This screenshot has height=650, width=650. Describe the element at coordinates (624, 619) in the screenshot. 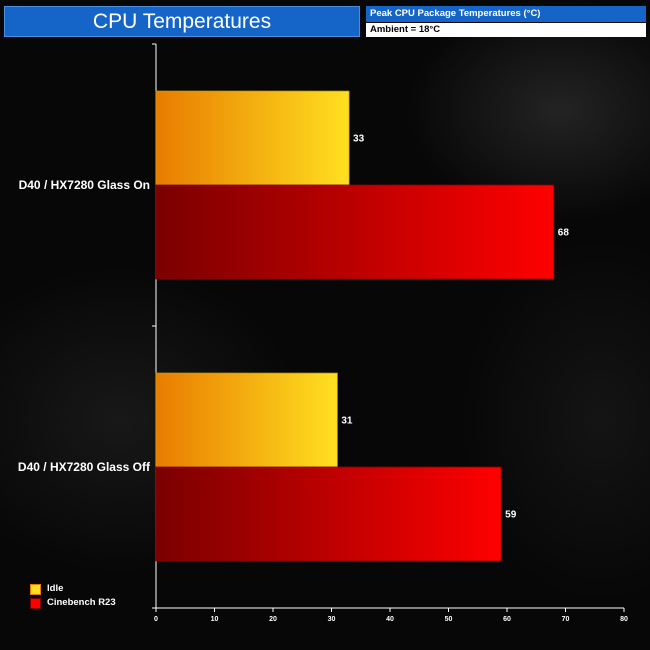

I see `x-tick-label: 80` at that location.